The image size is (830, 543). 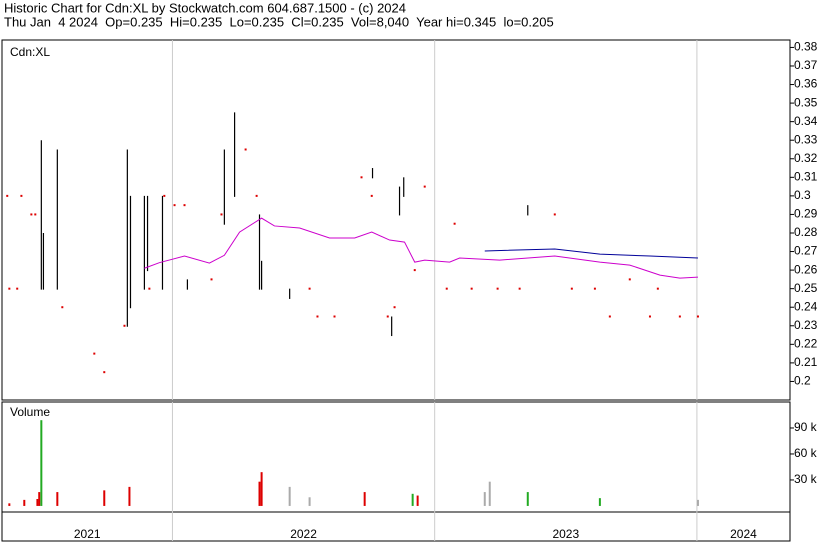 What do you see at coordinates (30, 52) in the screenshot?
I see `panel-label: Cdn:XL` at bounding box center [30, 52].